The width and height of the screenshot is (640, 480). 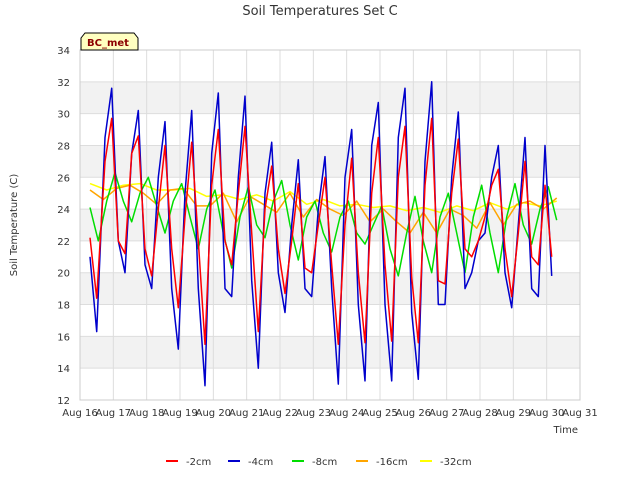 I want to click on y-tick-label: 32, so click(x=63, y=83).